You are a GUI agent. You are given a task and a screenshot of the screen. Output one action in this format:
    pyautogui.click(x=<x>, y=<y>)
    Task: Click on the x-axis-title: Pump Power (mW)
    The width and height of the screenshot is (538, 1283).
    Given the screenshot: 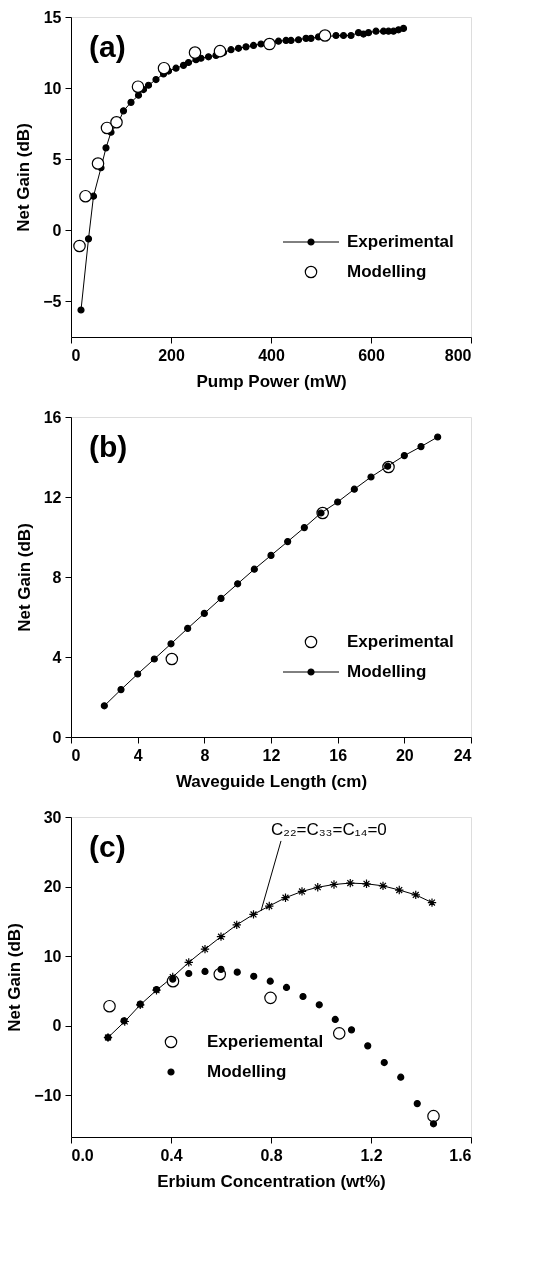 What is the action you would take?
    pyautogui.click(x=271, y=381)
    